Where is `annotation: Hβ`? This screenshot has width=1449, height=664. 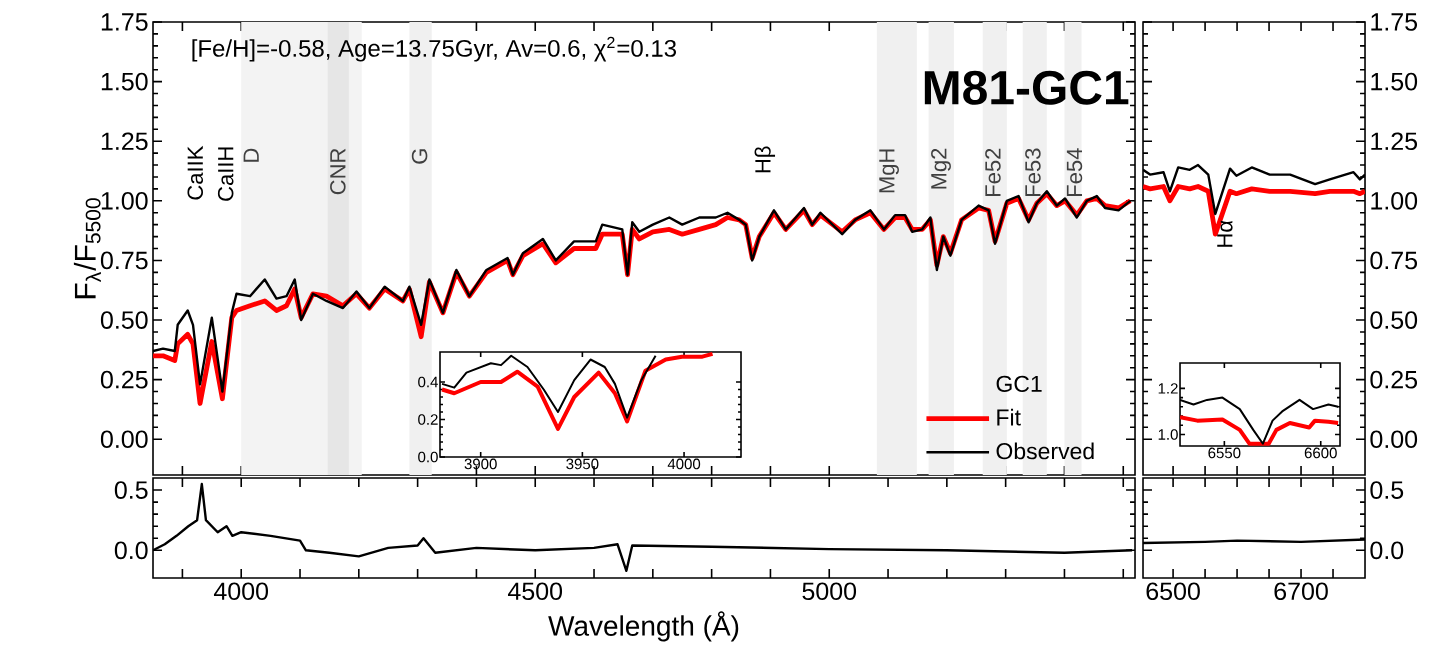 annotation: Hβ is located at coordinates (765, 159).